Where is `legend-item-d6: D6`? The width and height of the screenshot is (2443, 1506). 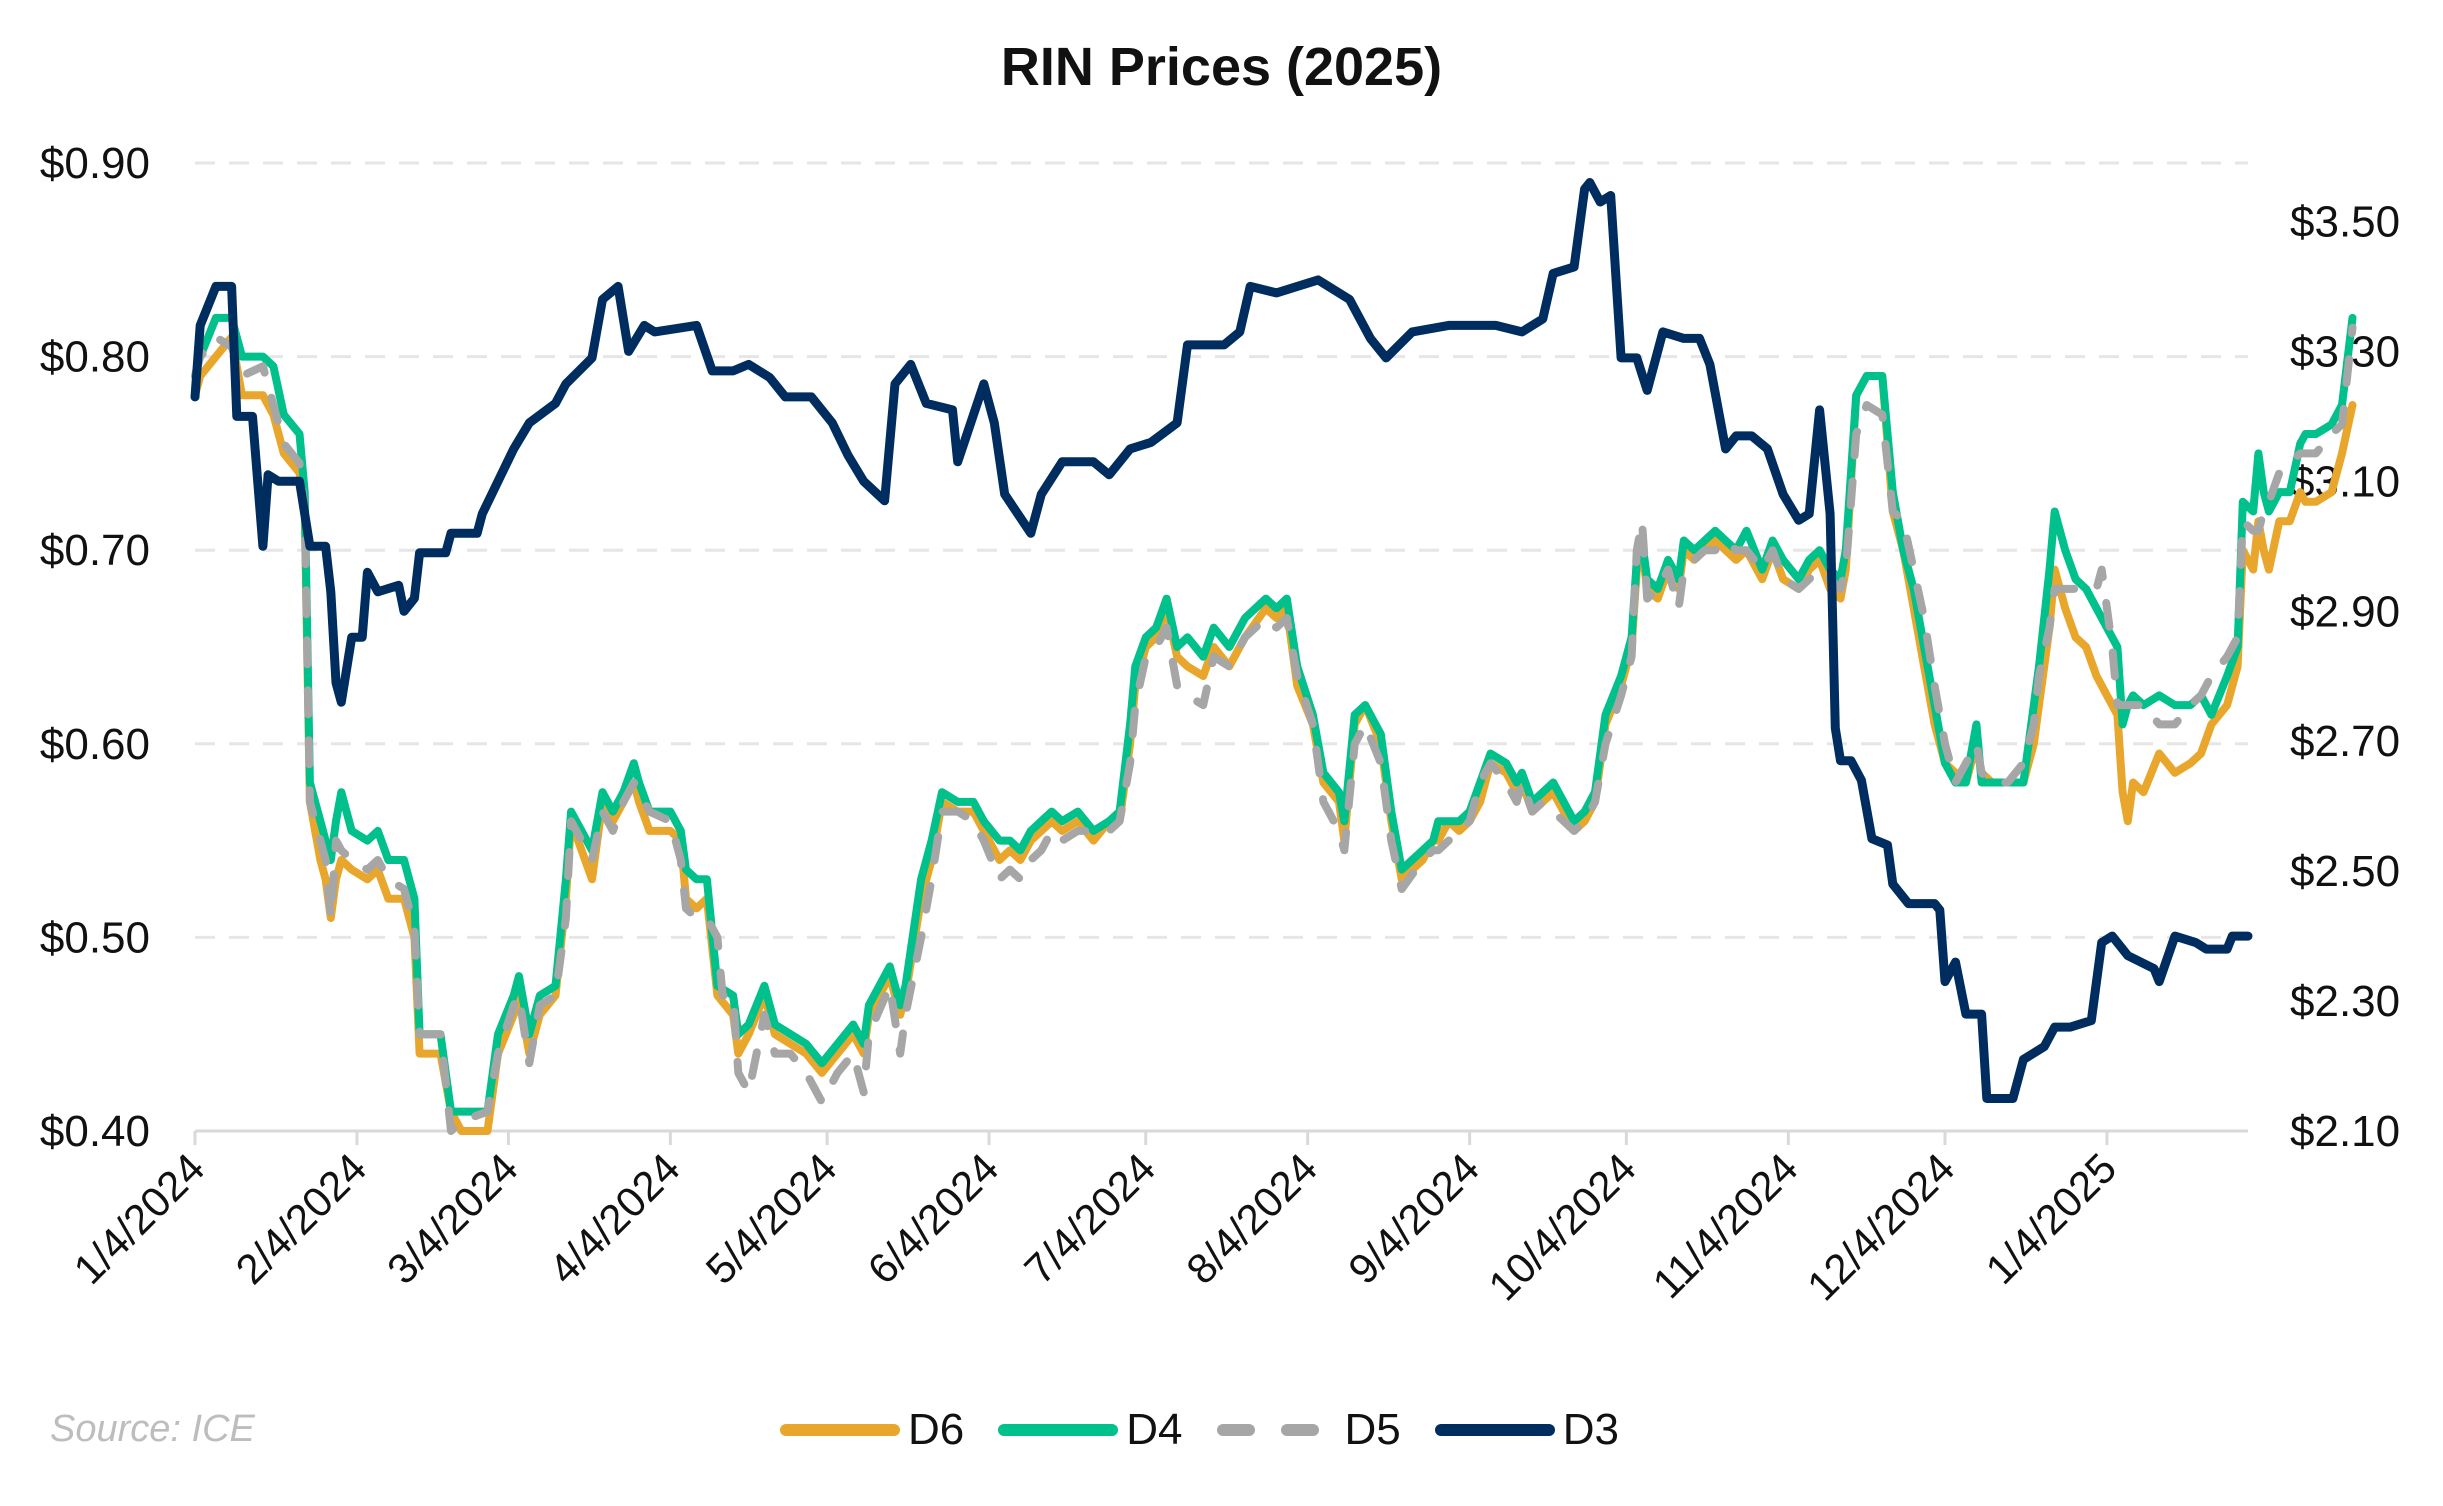
legend-item-d6: D6 is located at coordinates (872, 1430).